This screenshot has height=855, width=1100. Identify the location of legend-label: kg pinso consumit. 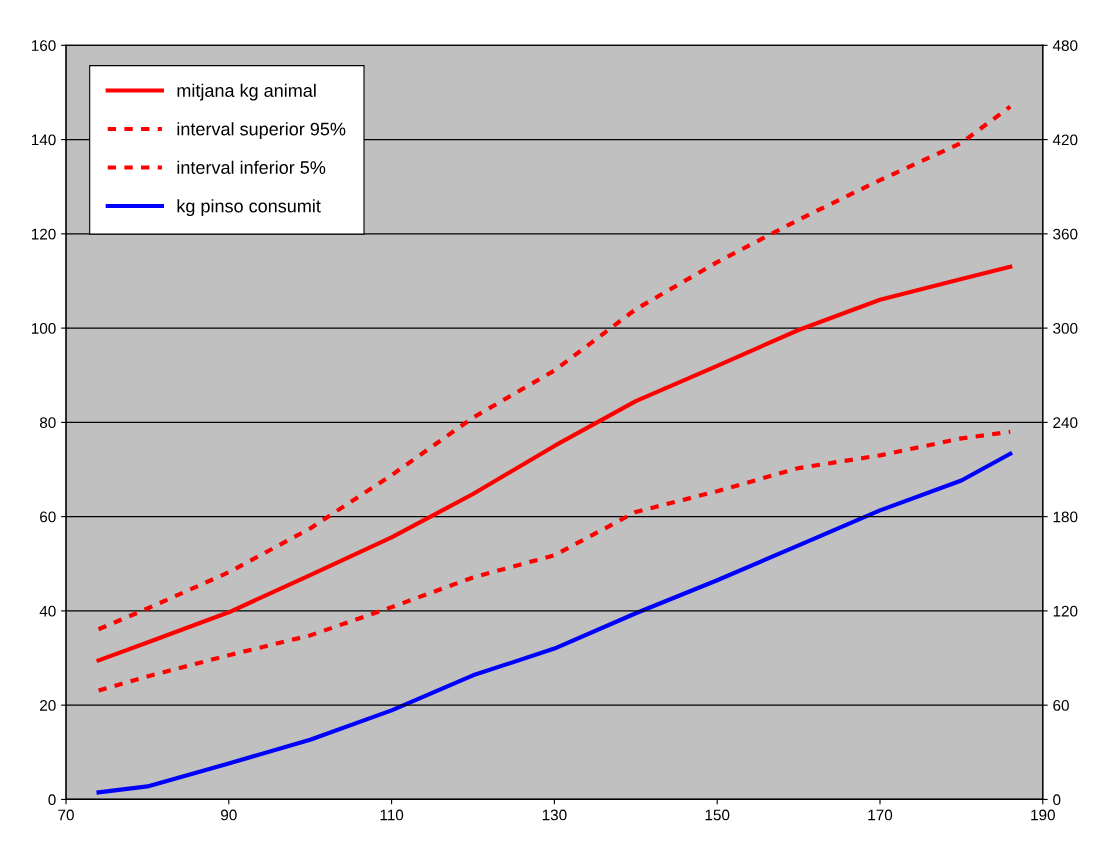
(249, 208).